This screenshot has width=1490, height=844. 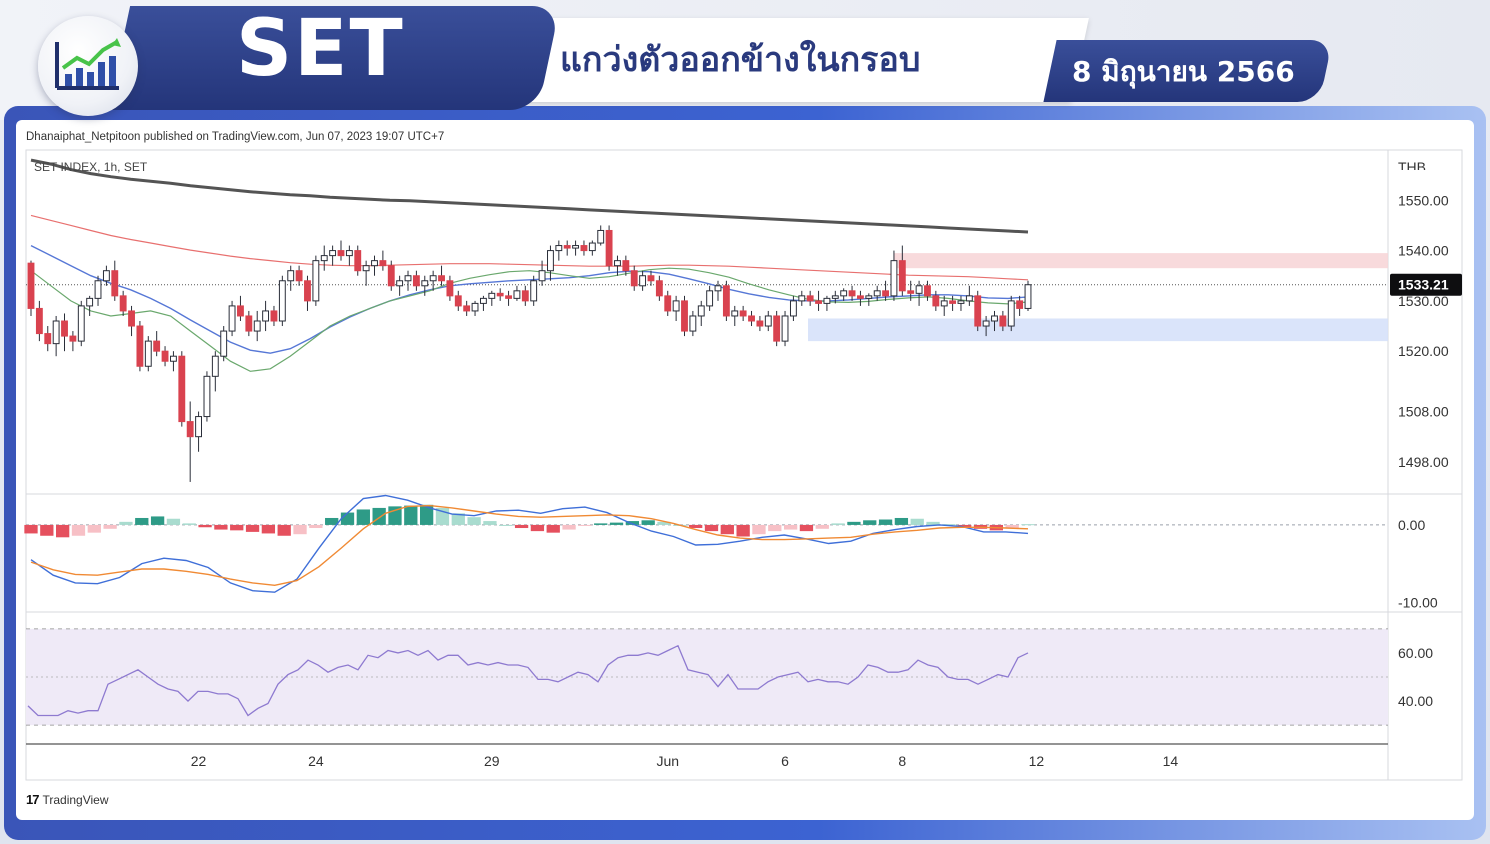 What do you see at coordinates (492, 761) in the screenshot?
I see `time-tick-label: 29` at bounding box center [492, 761].